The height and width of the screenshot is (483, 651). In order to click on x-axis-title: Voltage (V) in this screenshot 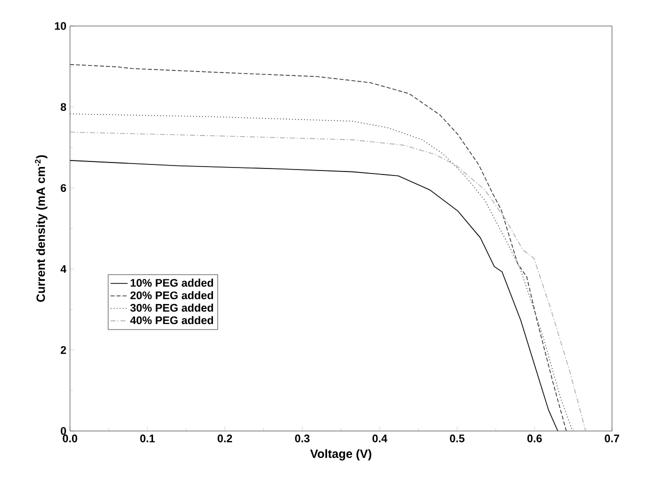, I will do `click(341, 454)`.